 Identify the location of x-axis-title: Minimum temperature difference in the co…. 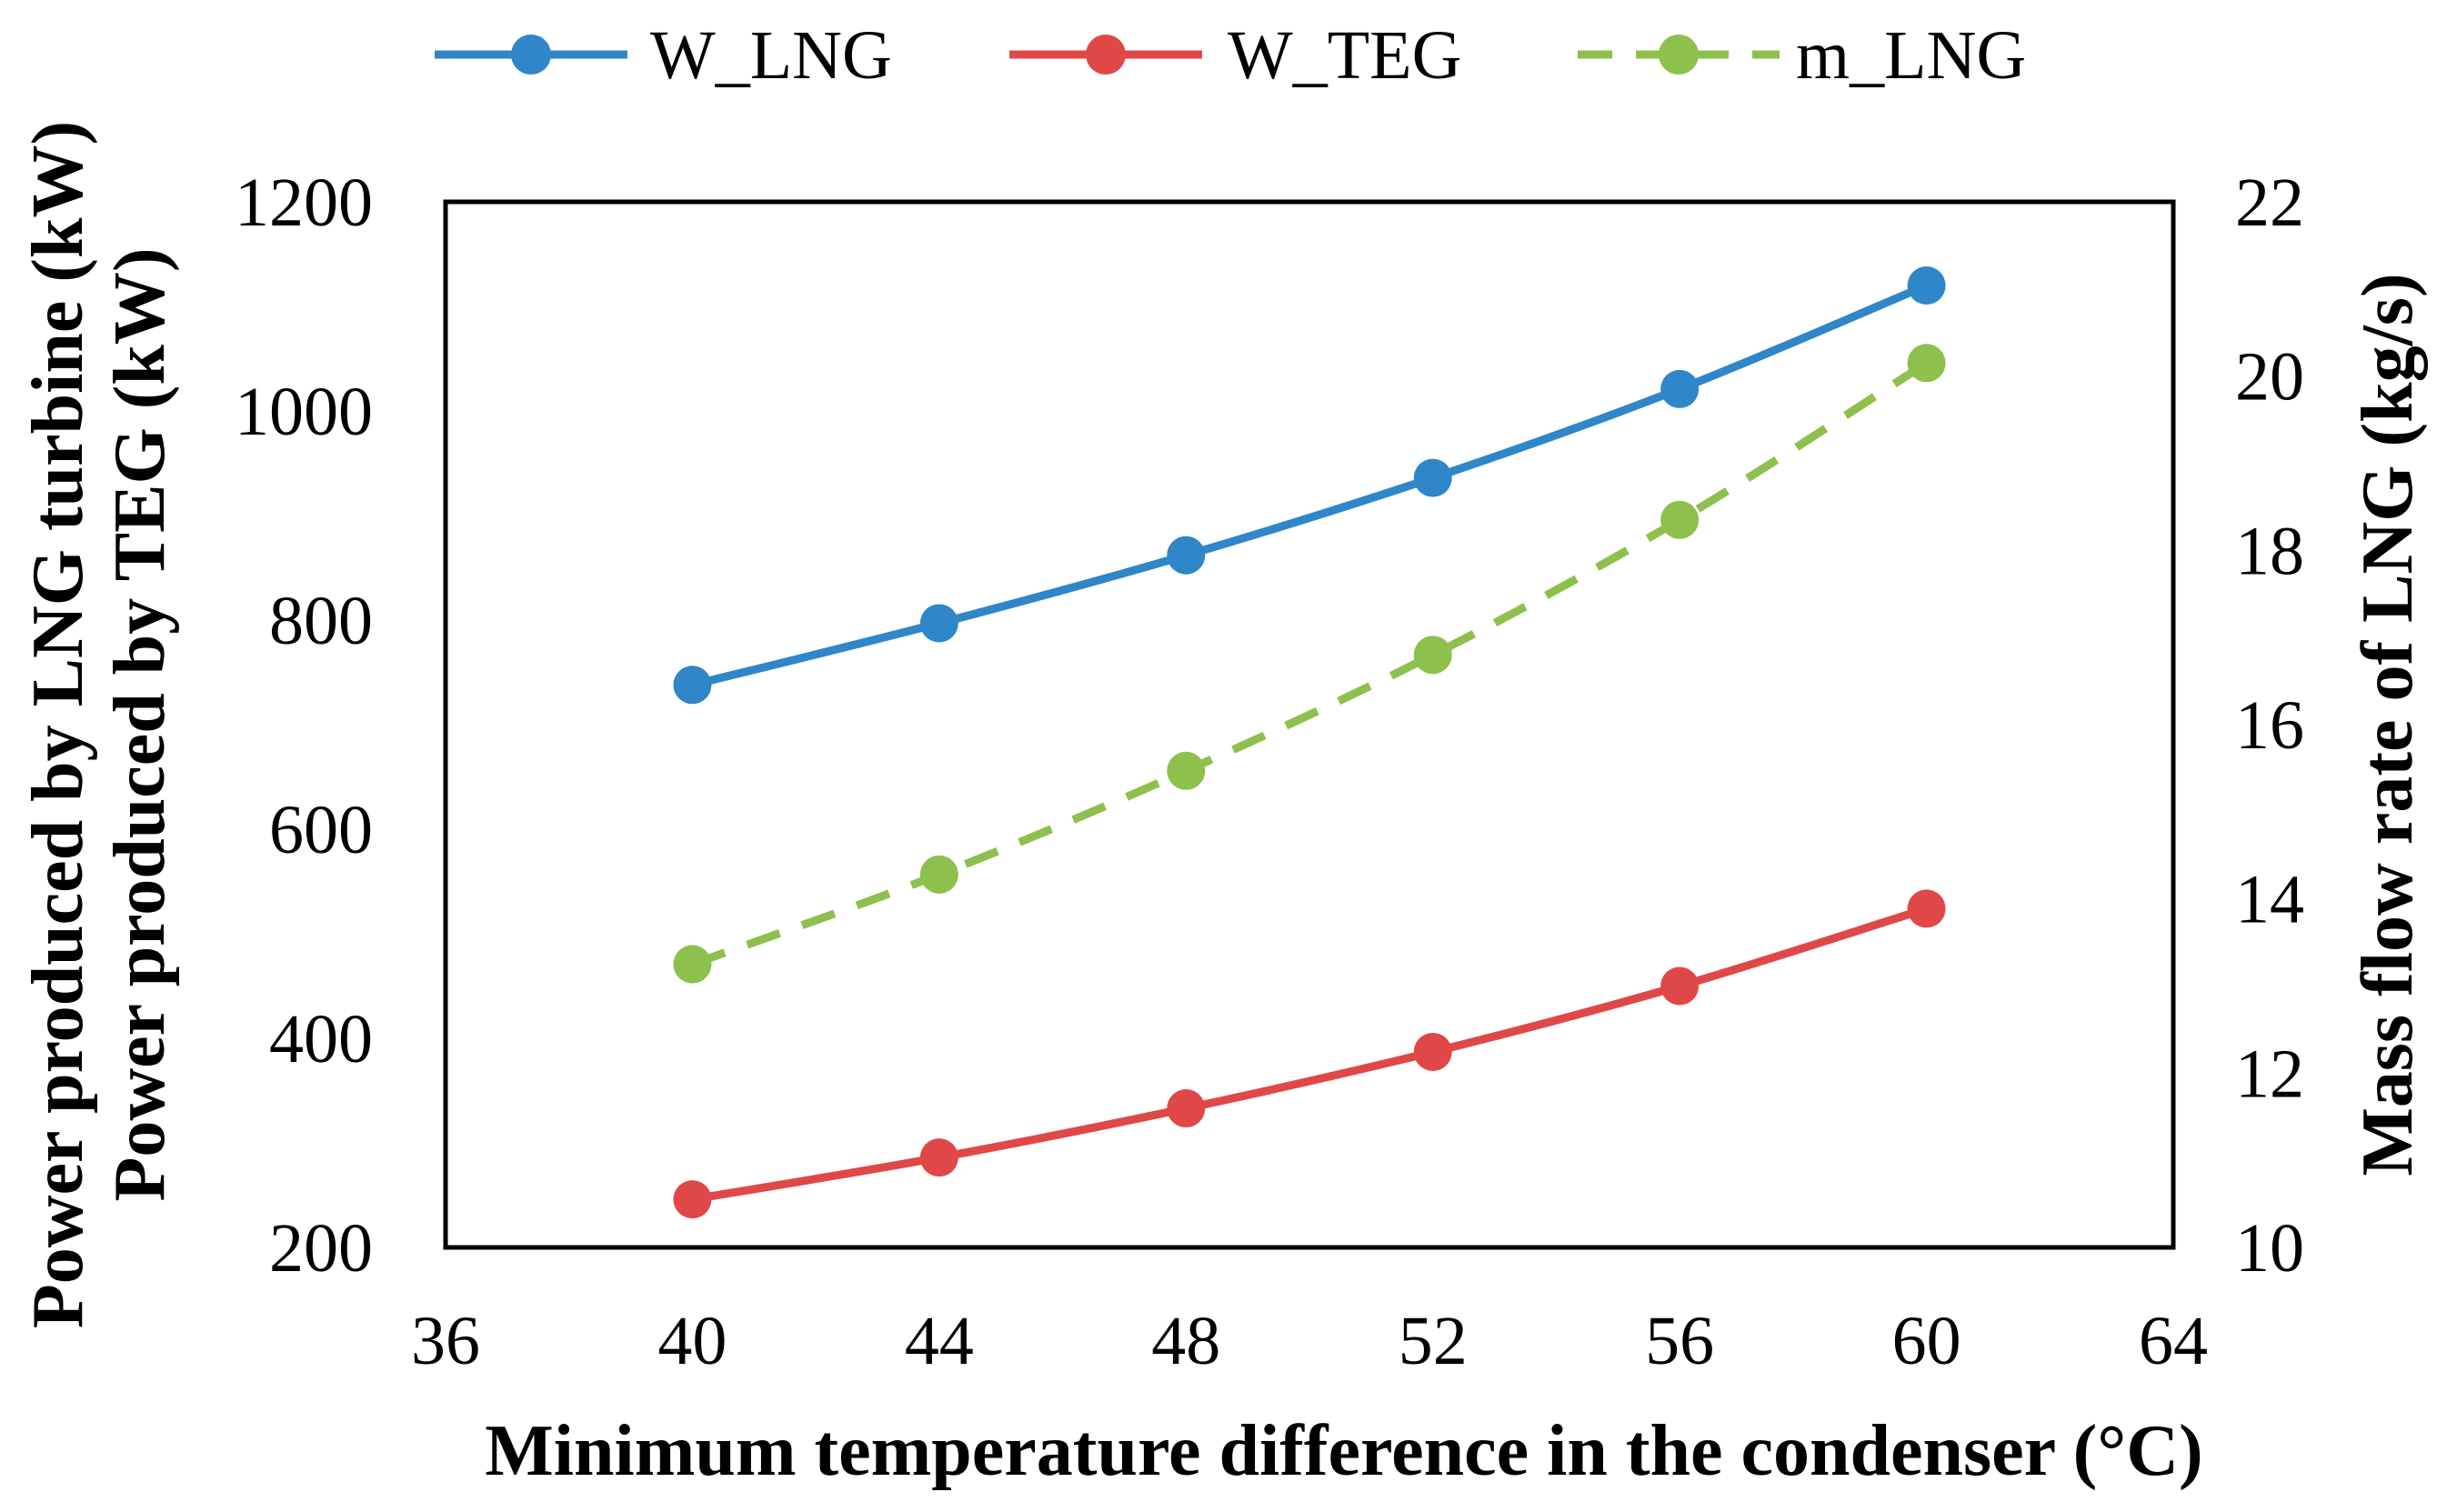
(1343, 1451).